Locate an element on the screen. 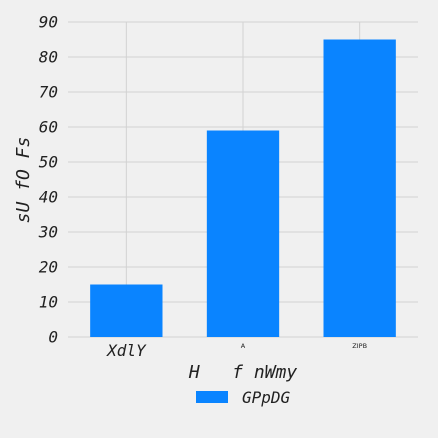  y-axis-title: sU fO Fs is located at coordinates (23, 180).